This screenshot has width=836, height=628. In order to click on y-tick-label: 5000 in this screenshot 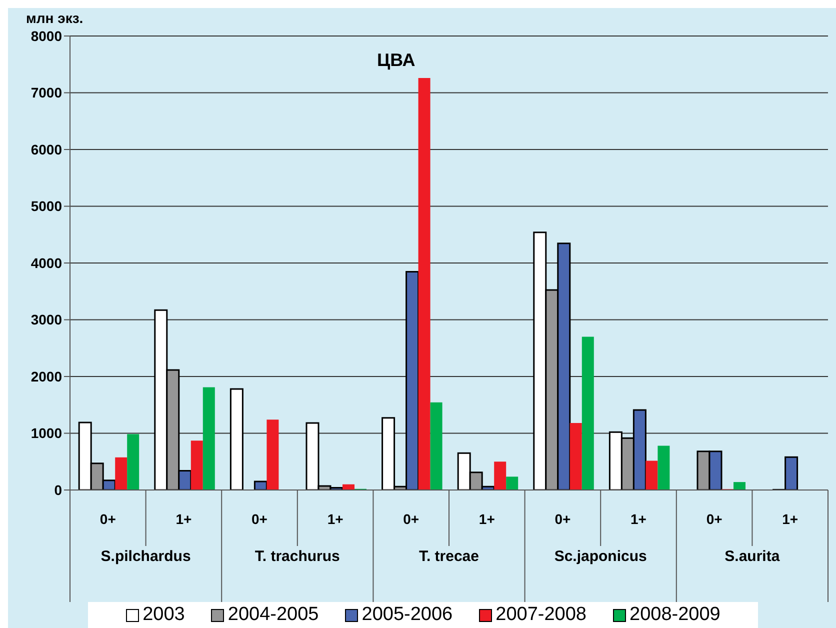, I will do `click(46, 206)`.